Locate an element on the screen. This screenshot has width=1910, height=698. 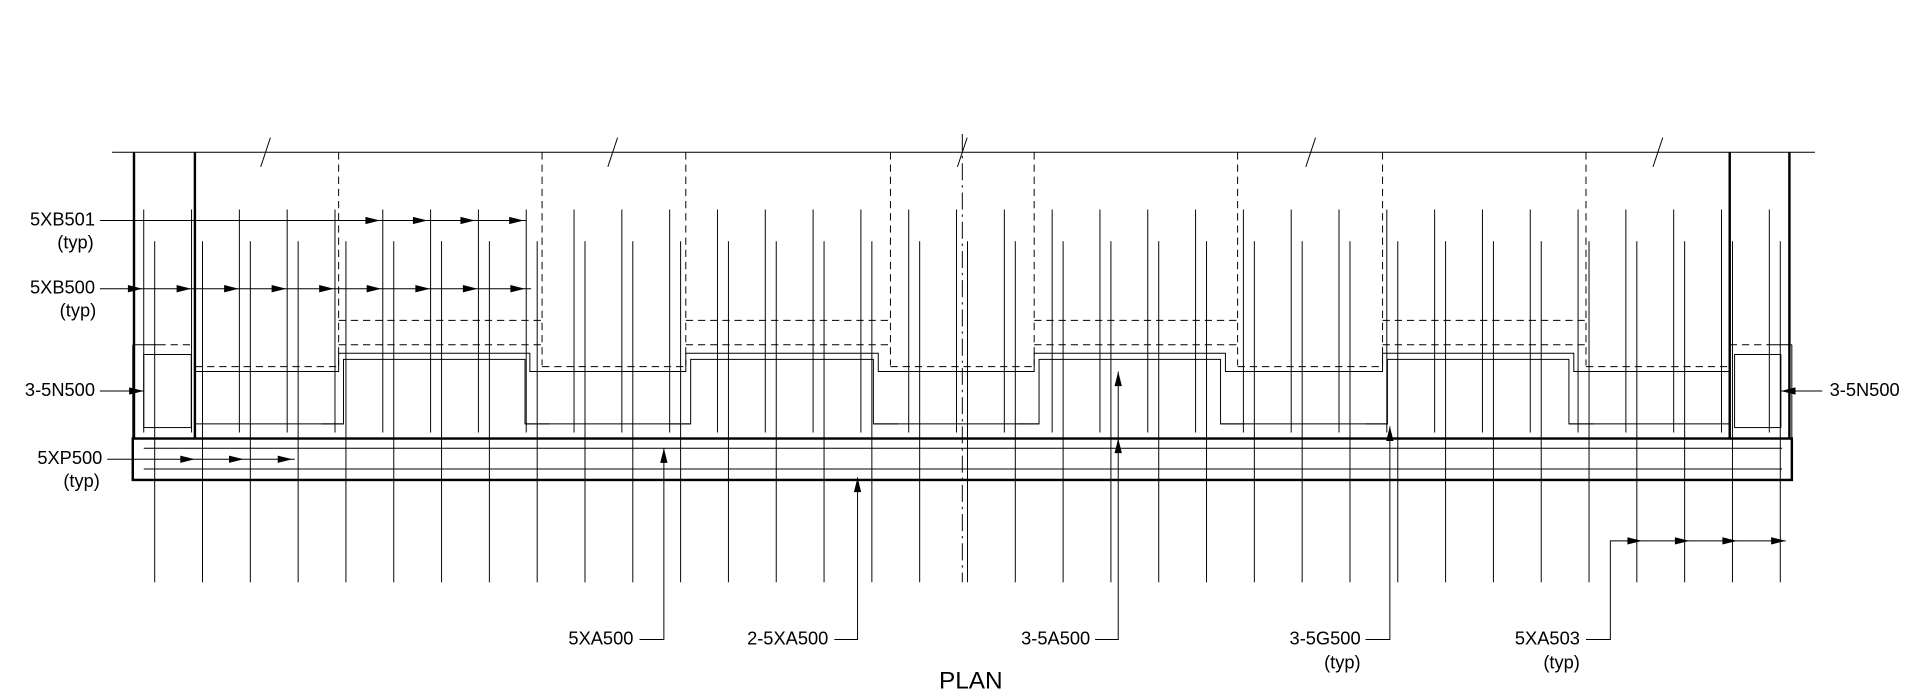
label: 5XP500 is located at coordinates (69, 457).